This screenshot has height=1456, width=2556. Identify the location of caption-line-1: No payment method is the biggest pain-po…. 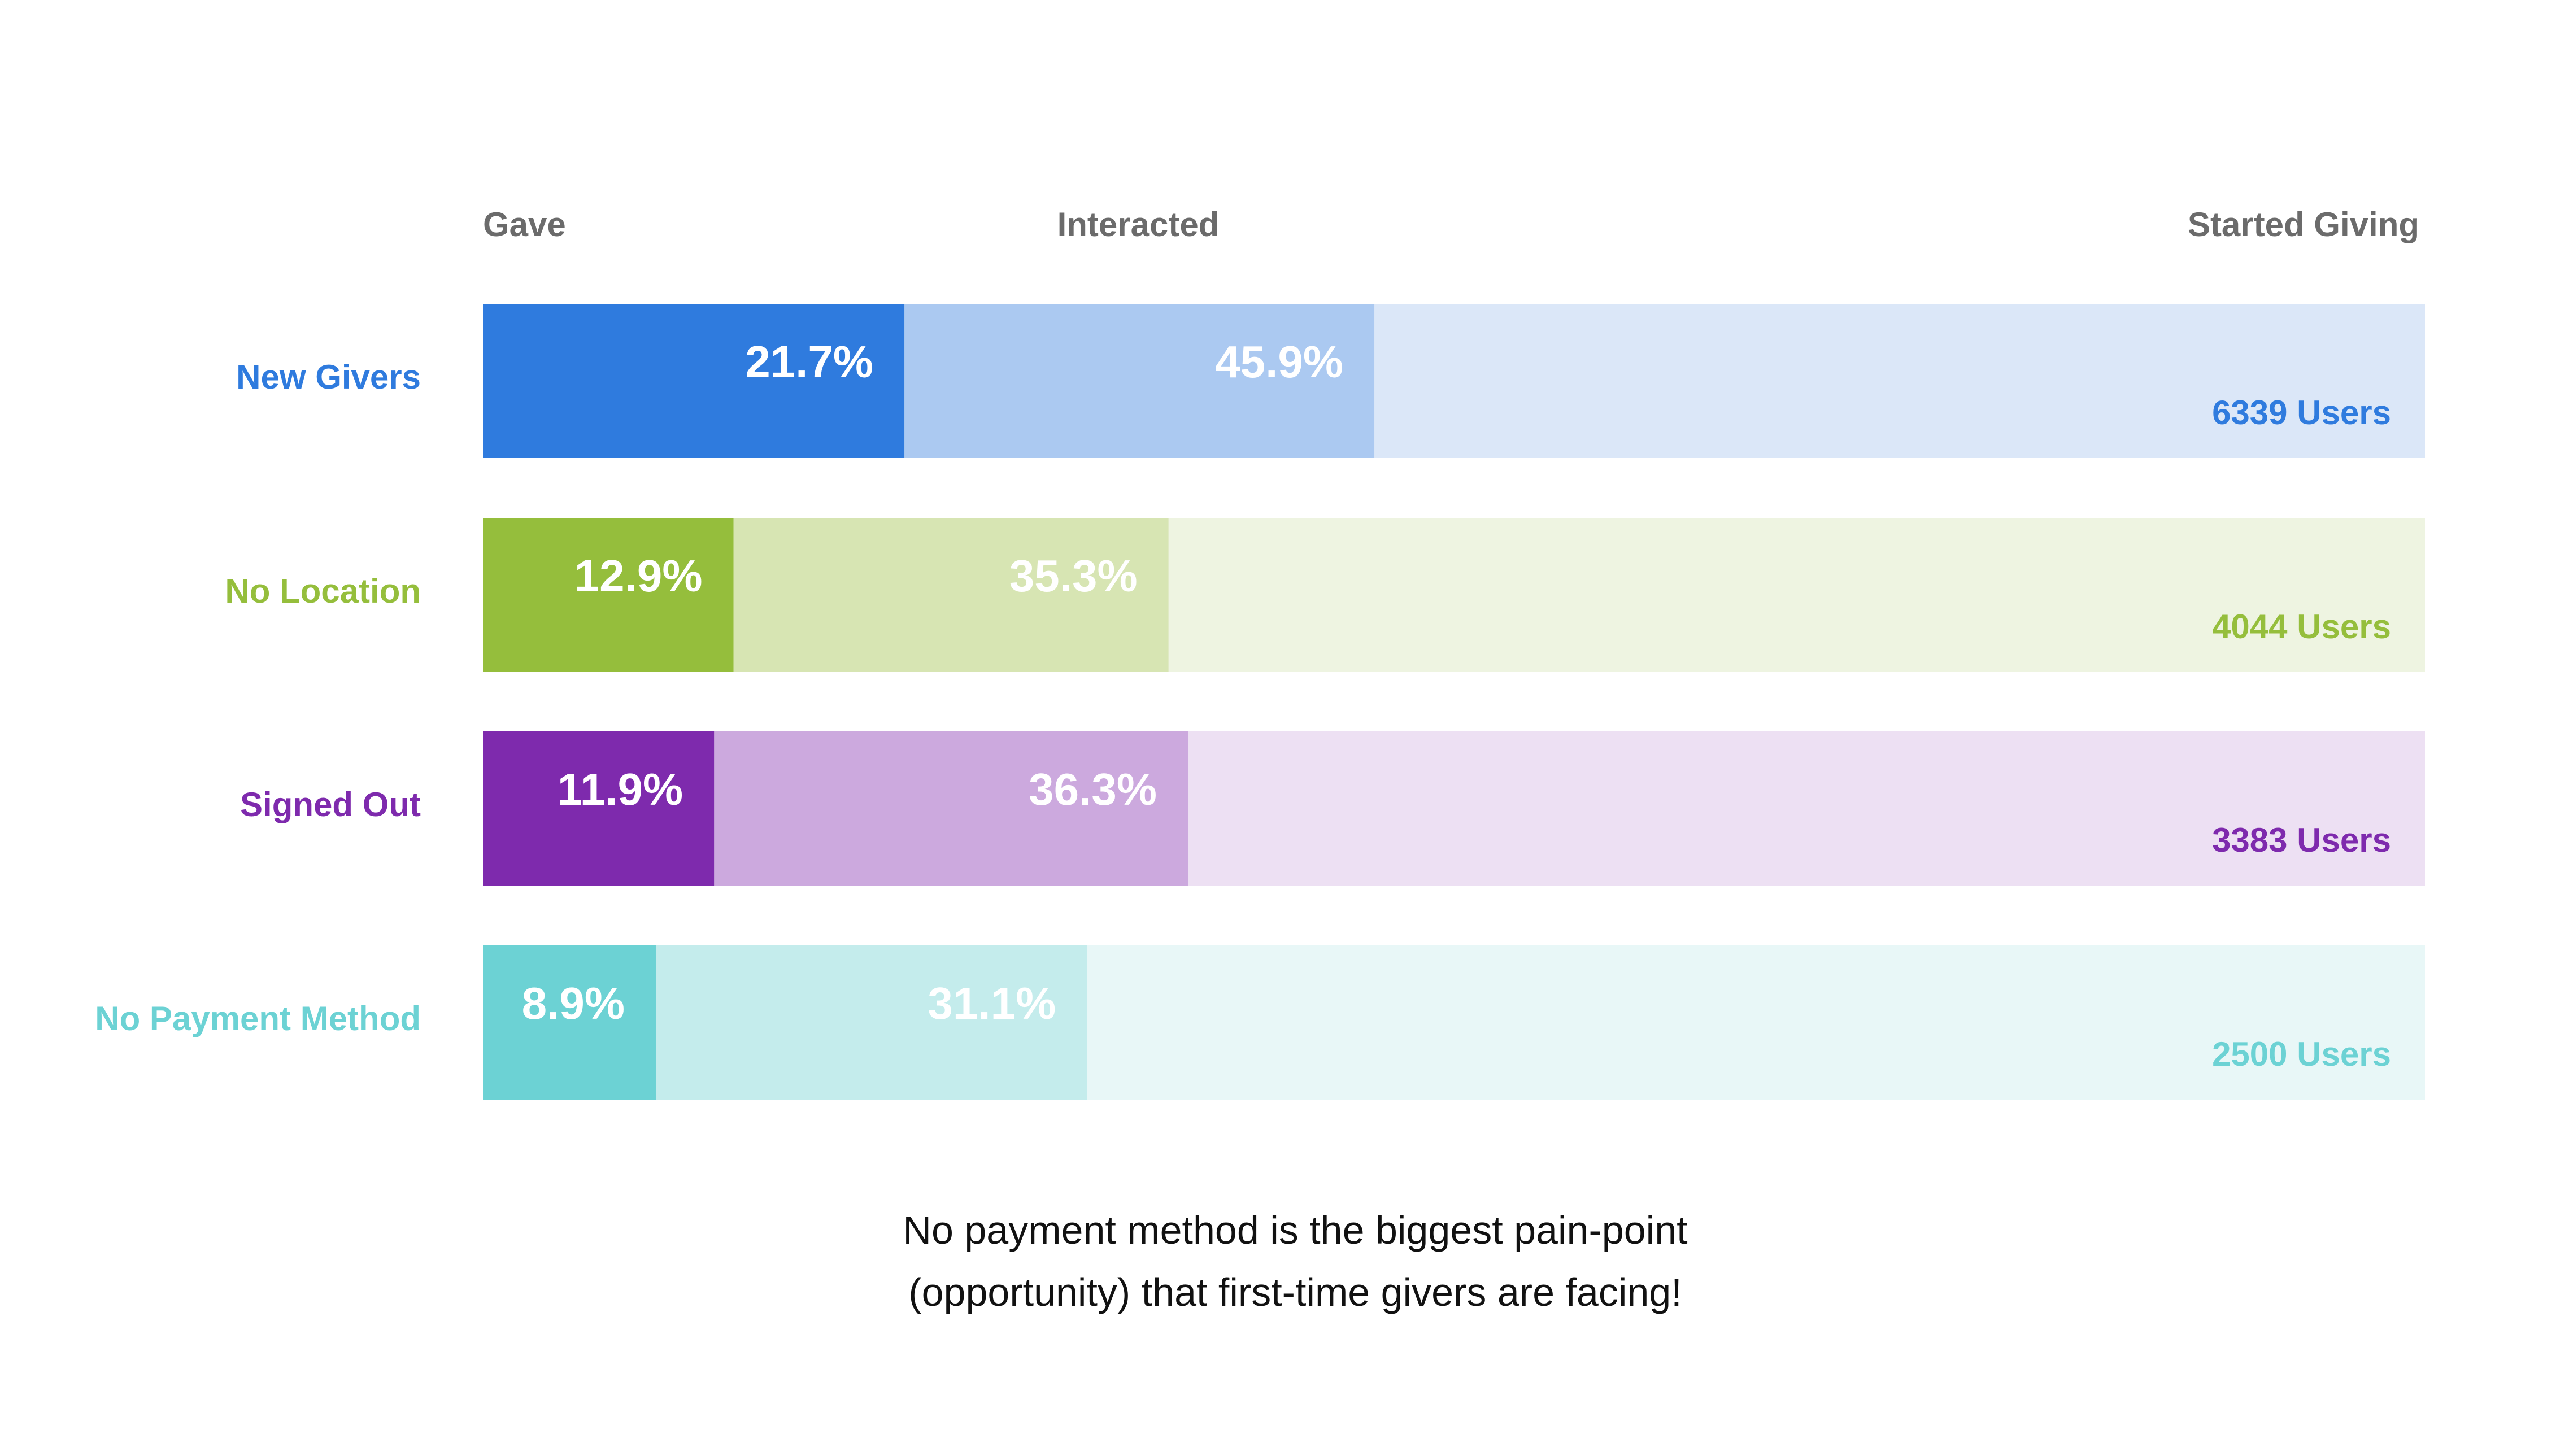
(1295, 1230).